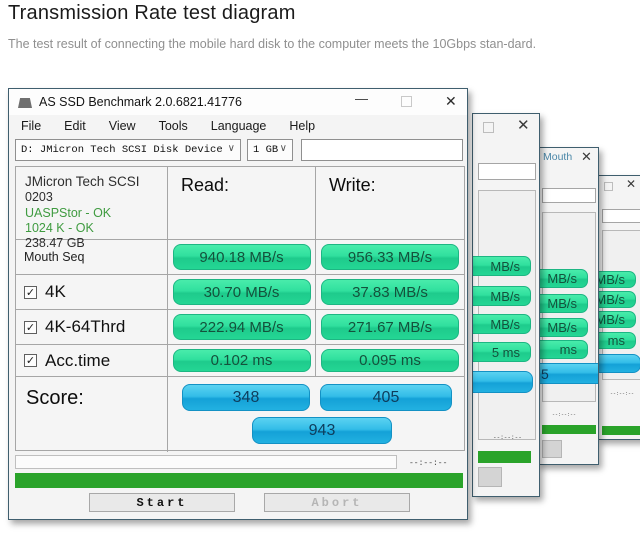 The height and width of the screenshot is (533, 640). Describe the element at coordinates (558, 157) in the screenshot. I see `window-title: Mouth` at that location.